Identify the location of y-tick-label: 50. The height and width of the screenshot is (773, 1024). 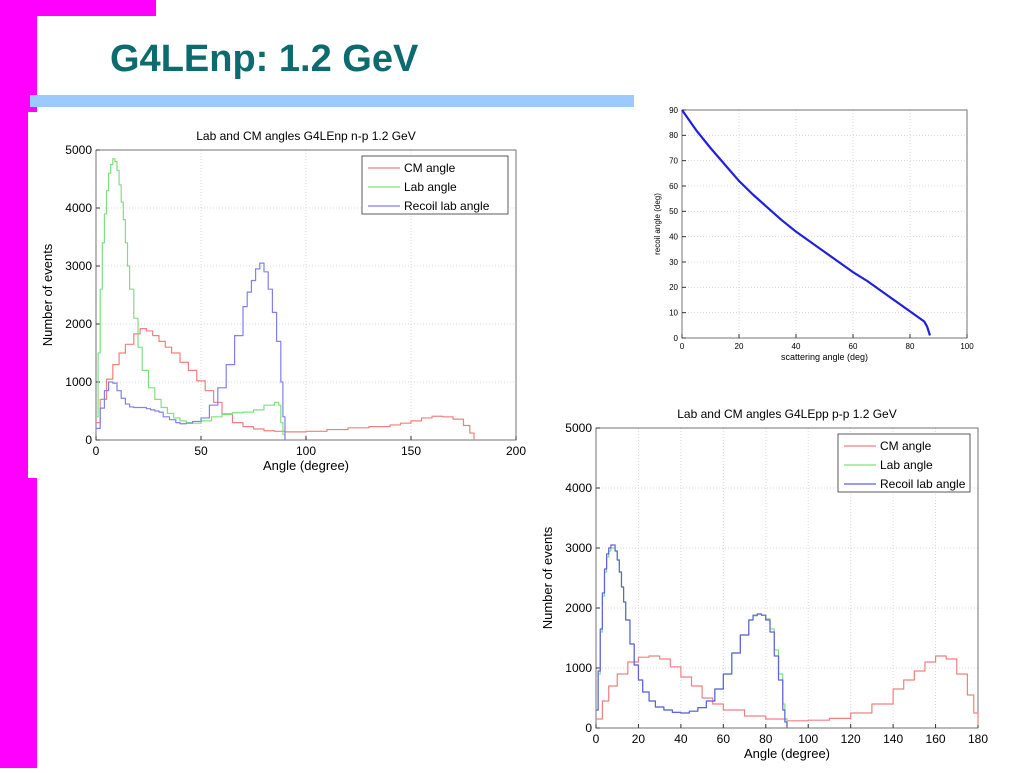
(673, 211).